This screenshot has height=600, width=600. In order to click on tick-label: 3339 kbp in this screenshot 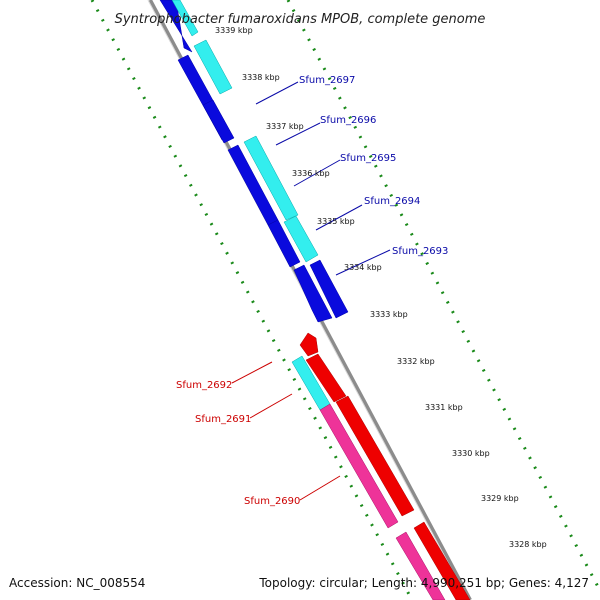, I will do `click(234, 30)`.